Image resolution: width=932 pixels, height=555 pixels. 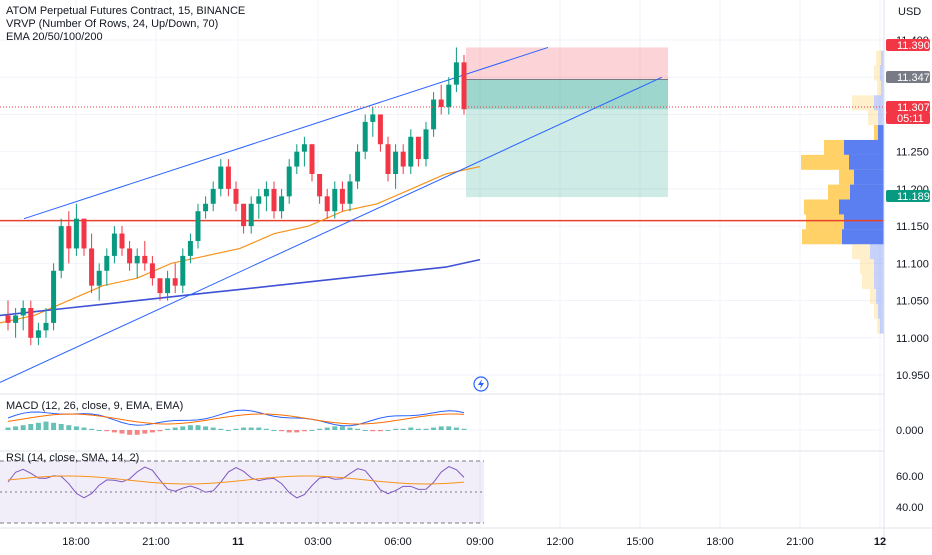 I want to click on price-tick-label: 11.000, so click(x=912, y=339).